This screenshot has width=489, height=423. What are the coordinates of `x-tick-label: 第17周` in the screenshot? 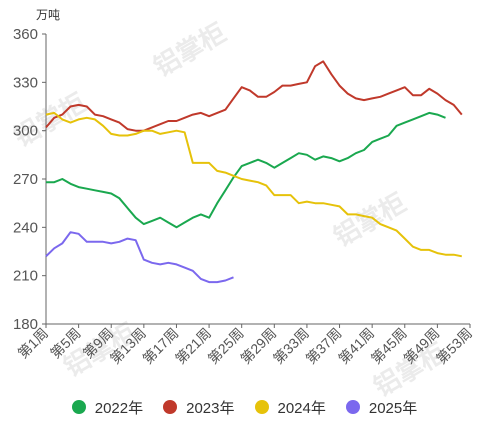 It's located at (160, 346).